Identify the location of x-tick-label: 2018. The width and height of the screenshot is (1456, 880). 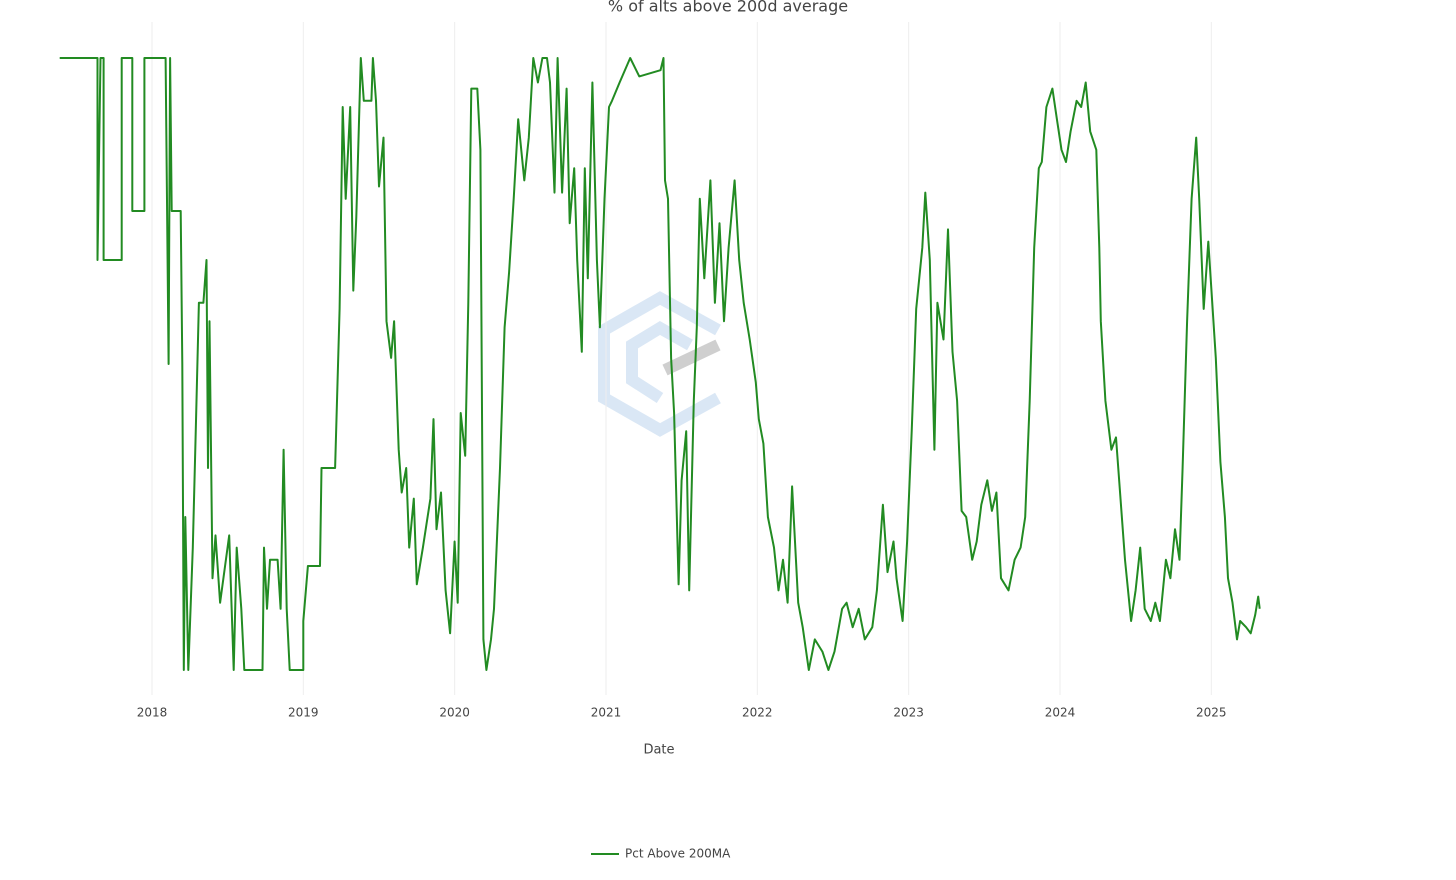
(152, 713).